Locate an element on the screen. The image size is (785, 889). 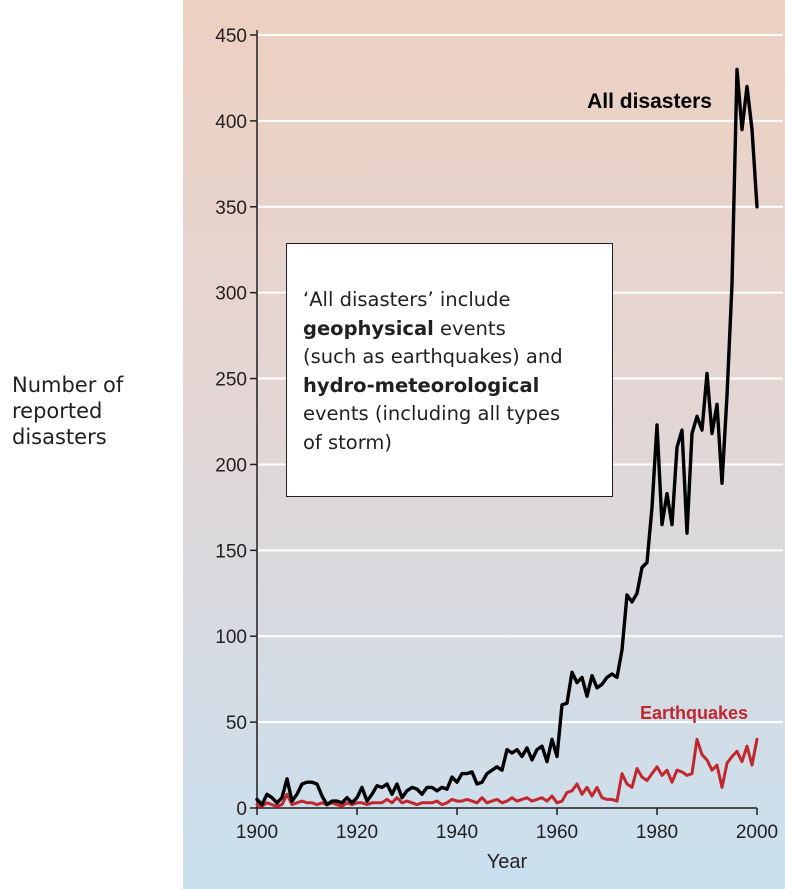
note-line-5: events (including all types is located at coordinates (432, 413).